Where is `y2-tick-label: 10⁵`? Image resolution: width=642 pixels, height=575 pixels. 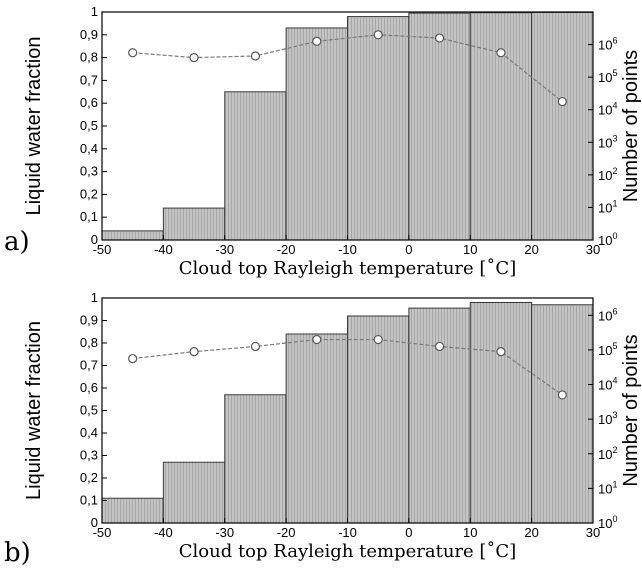 y2-tick-label: 10⁵ is located at coordinates (607, 349).